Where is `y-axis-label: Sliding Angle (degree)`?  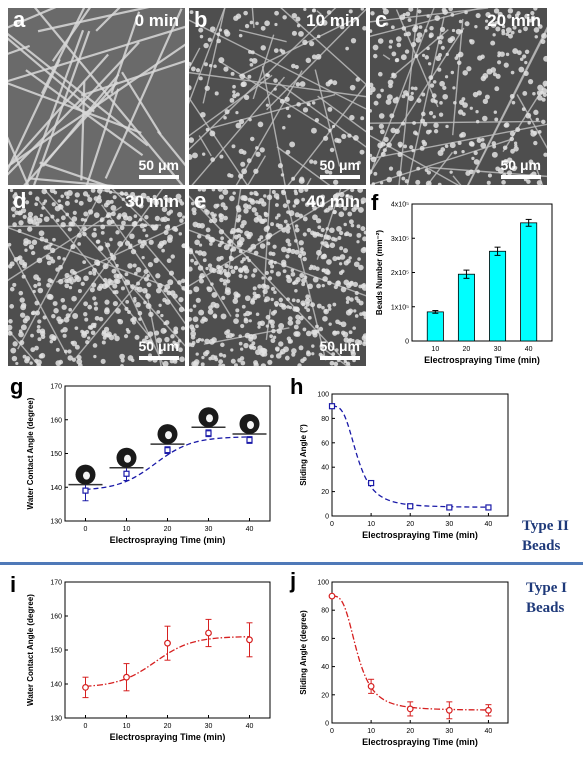
y-axis-label: Sliding Angle (degree) is located at coordinates (303, 652).